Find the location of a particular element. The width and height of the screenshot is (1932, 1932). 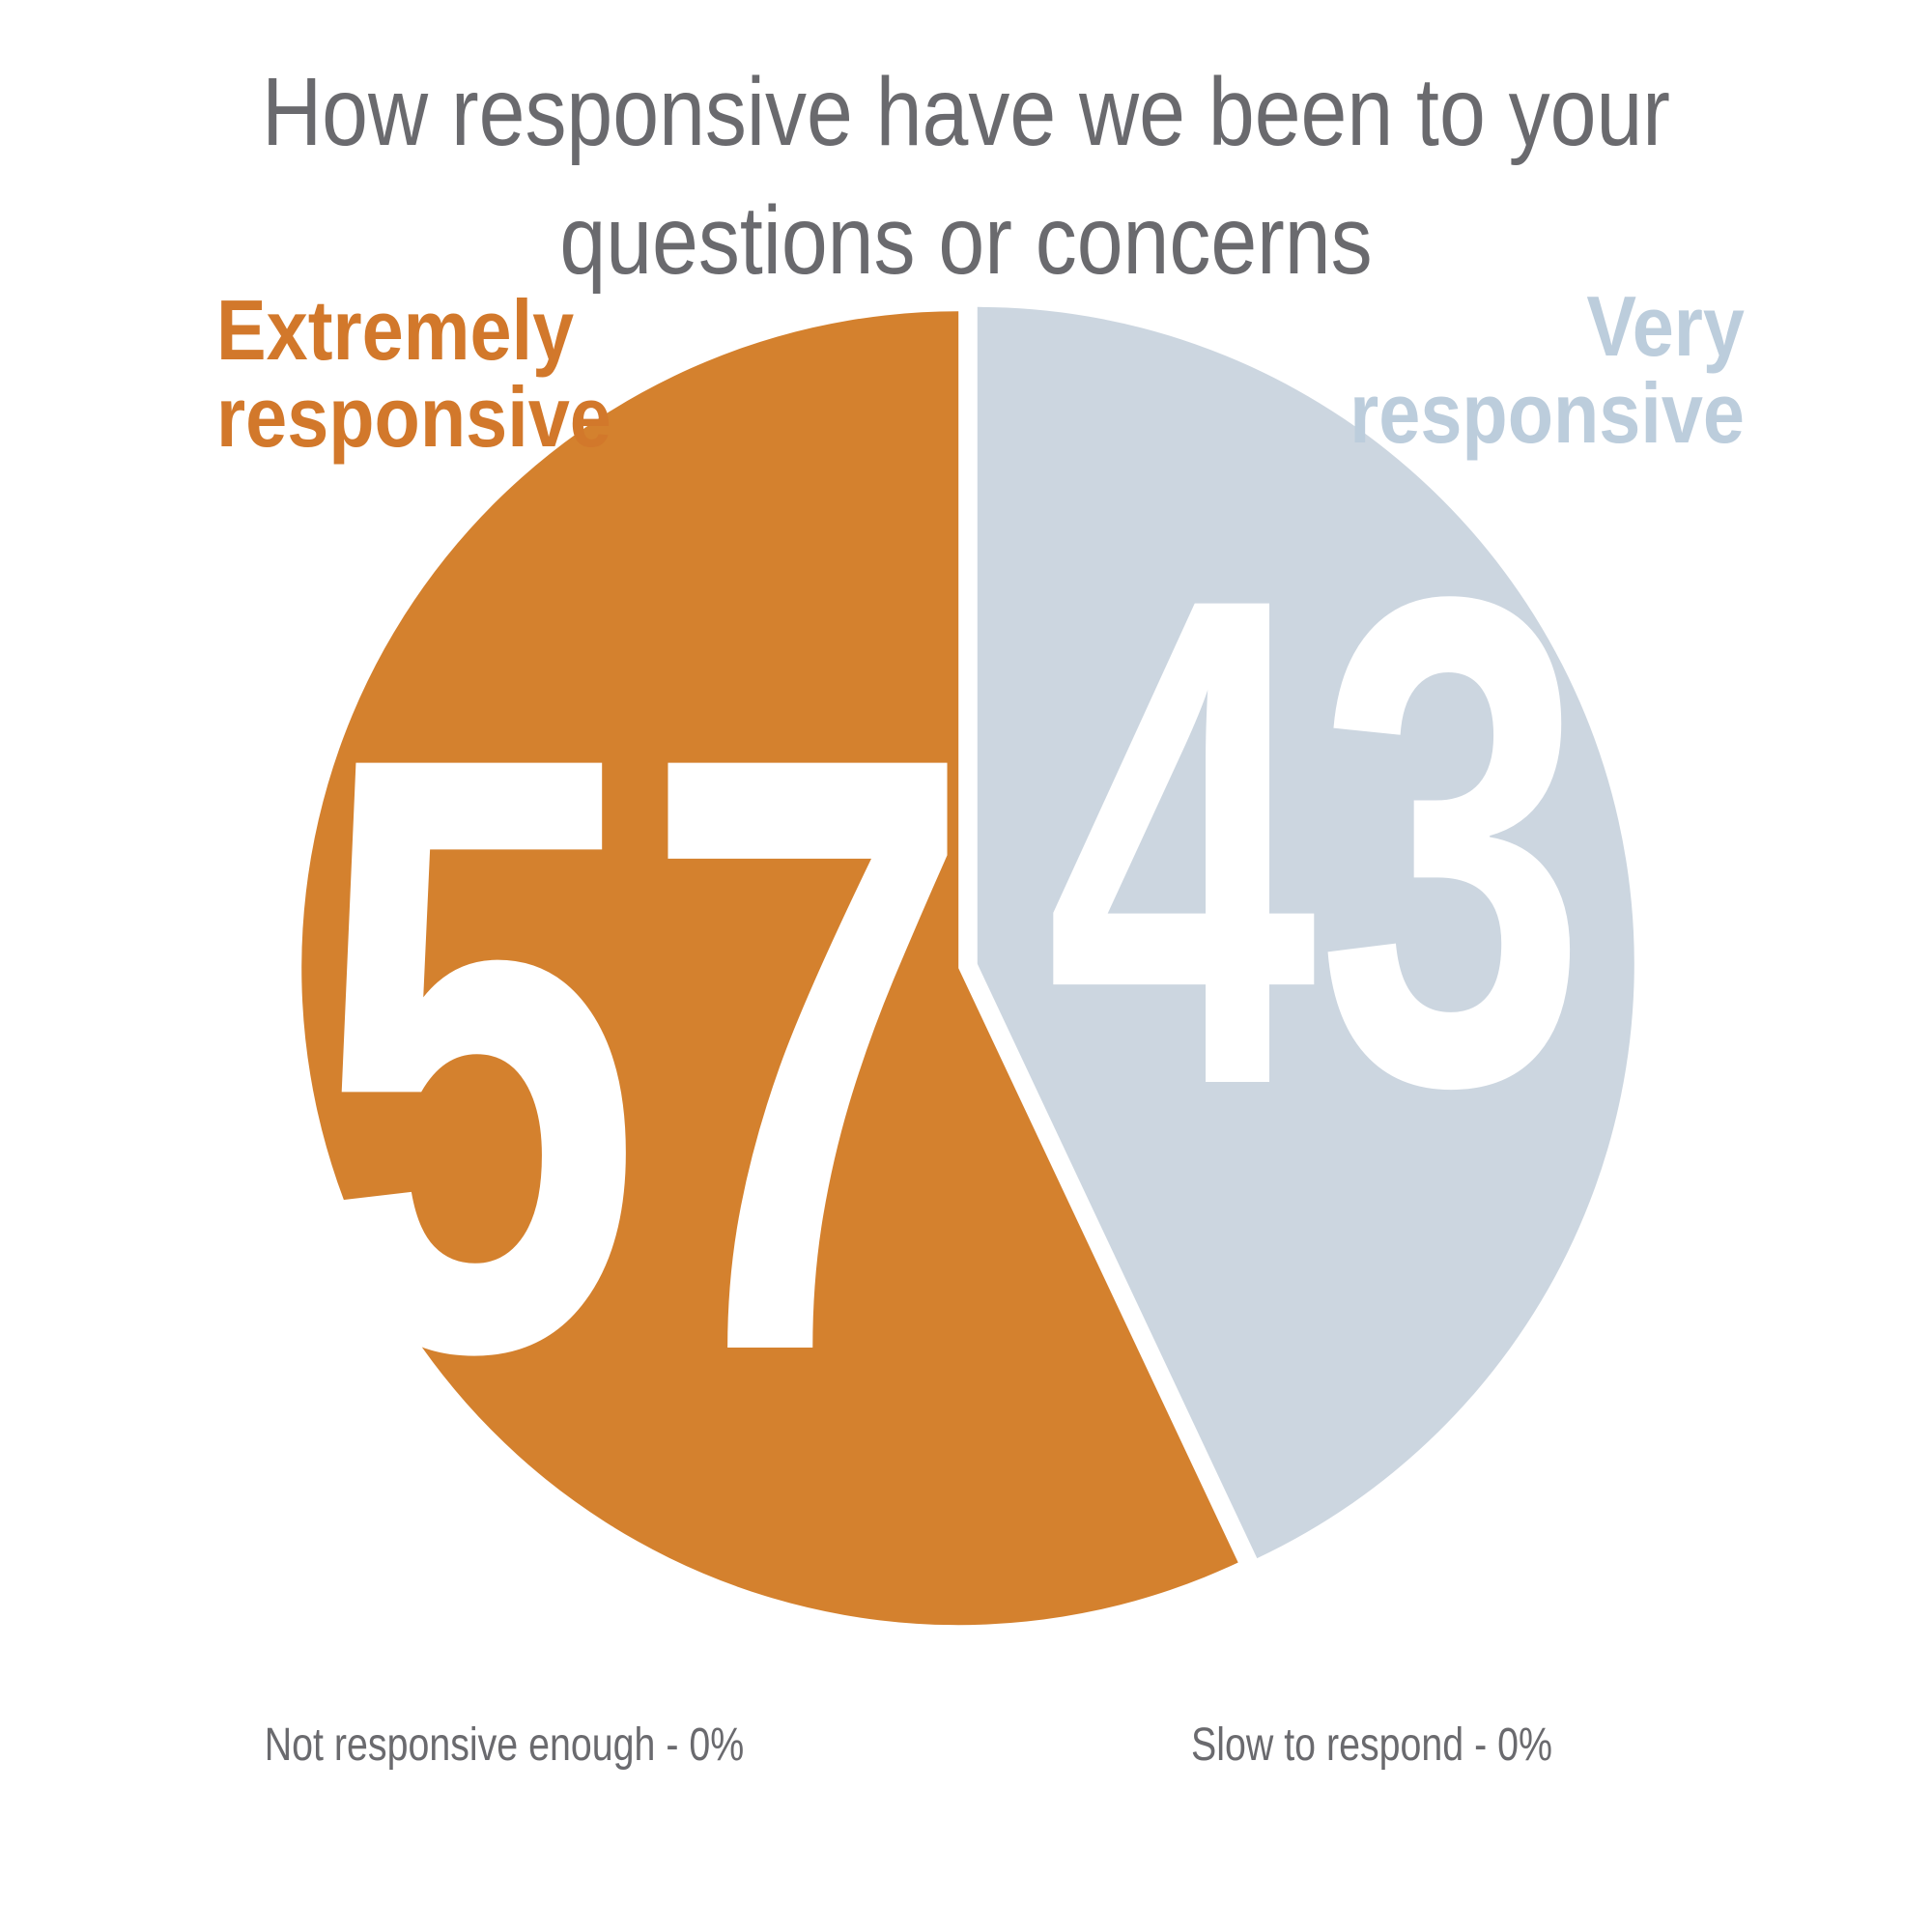

label-very-responsive-line-2: responsive is located at coordinates (1547, 413).